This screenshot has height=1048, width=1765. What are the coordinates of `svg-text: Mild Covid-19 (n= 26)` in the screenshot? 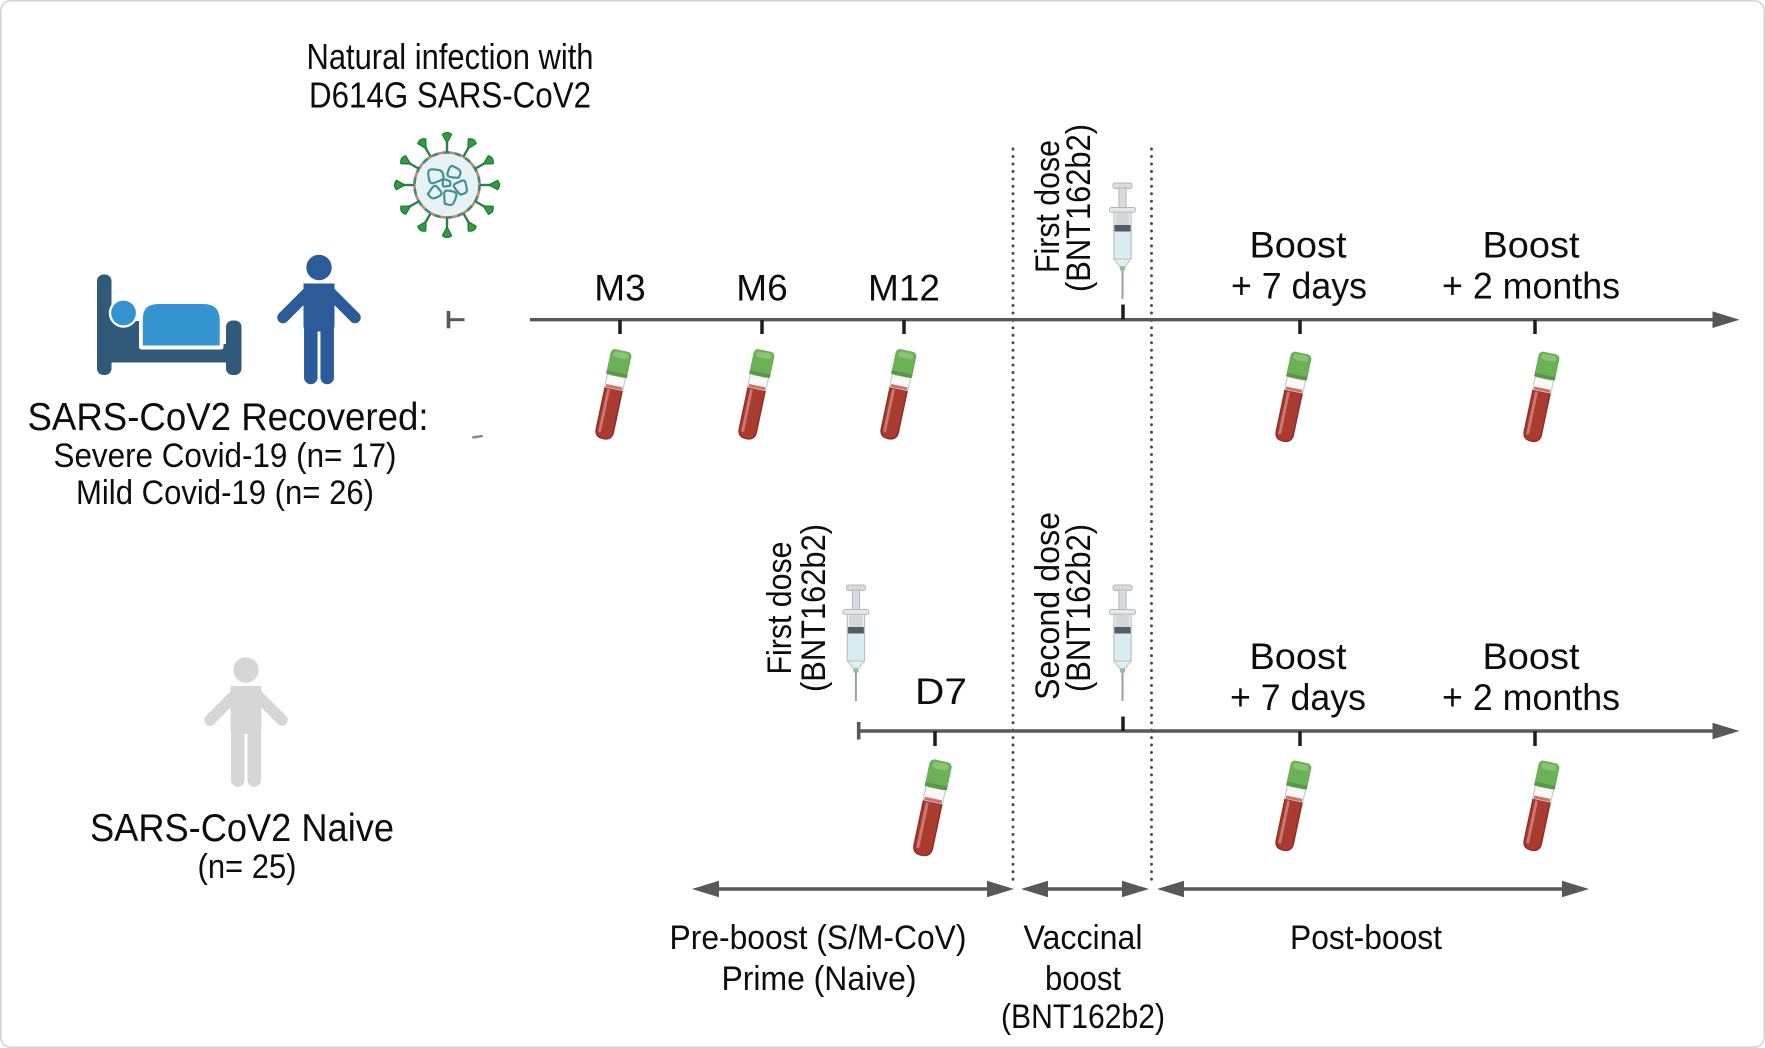 It's located at (225, 493).